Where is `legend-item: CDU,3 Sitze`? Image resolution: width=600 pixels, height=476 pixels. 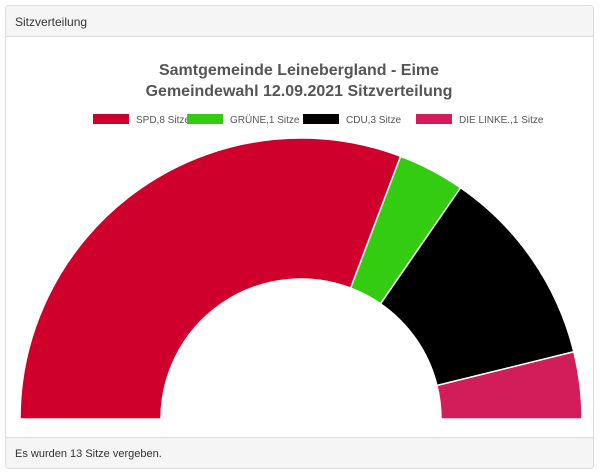 legend-item: CDU,3 Sitze is located at coordinates (352, 120).